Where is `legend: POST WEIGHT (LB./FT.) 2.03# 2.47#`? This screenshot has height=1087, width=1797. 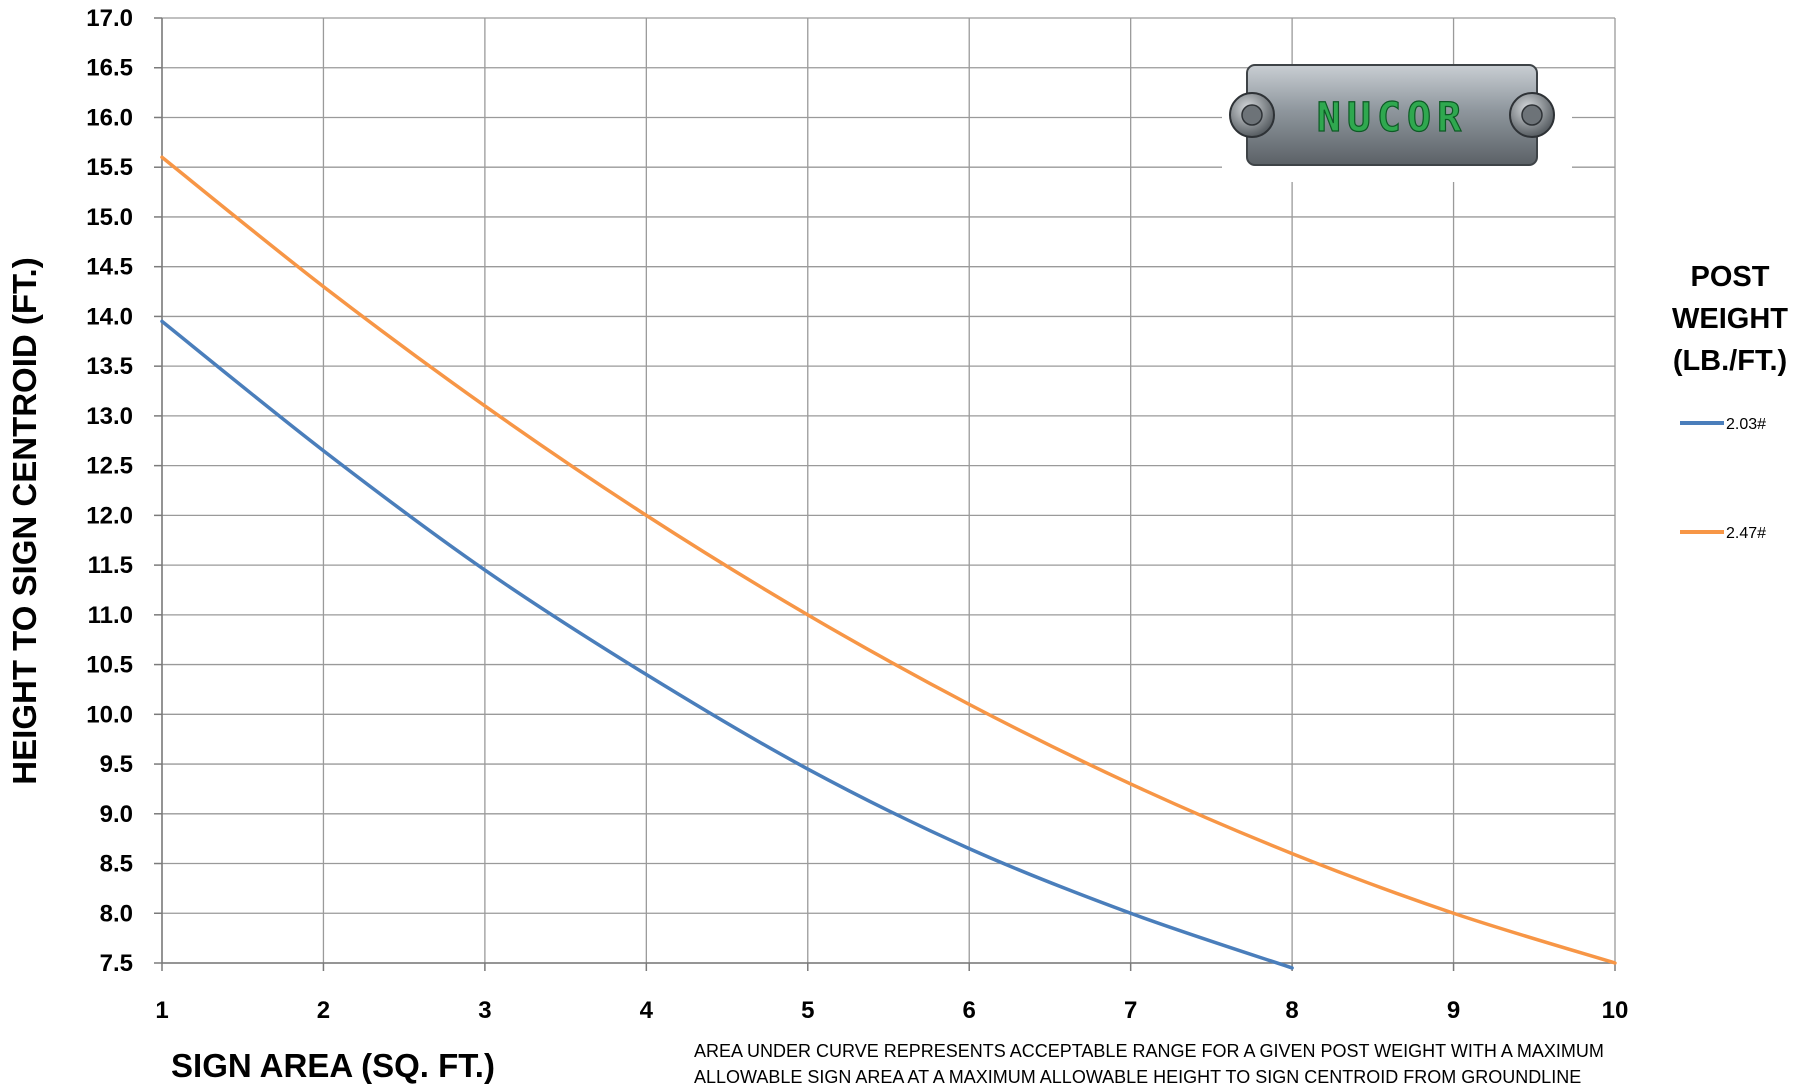 legend: POST WEIGHT (LB./FT.) 2.03# 2.47# is located at coordinates (1730, 401).